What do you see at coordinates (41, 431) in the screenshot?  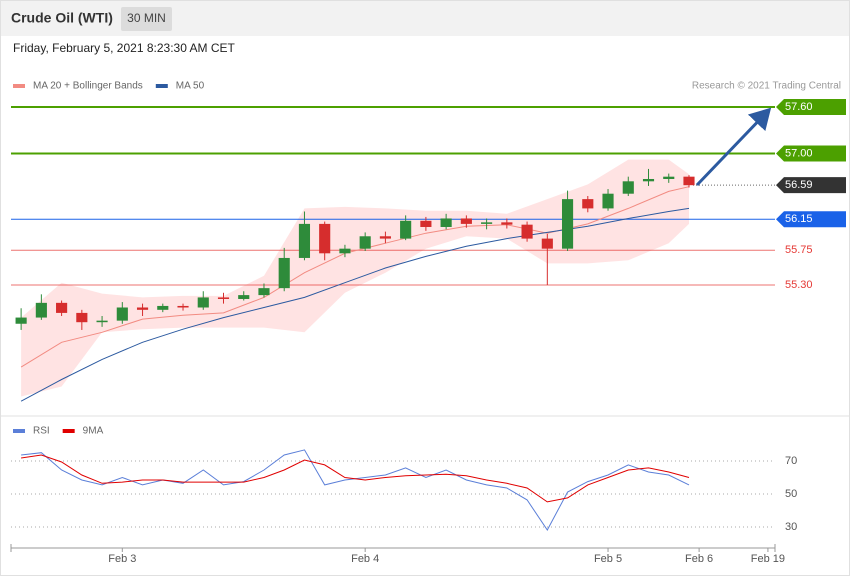 I see `legend-label: RSI` at bounding box center [41, 431].